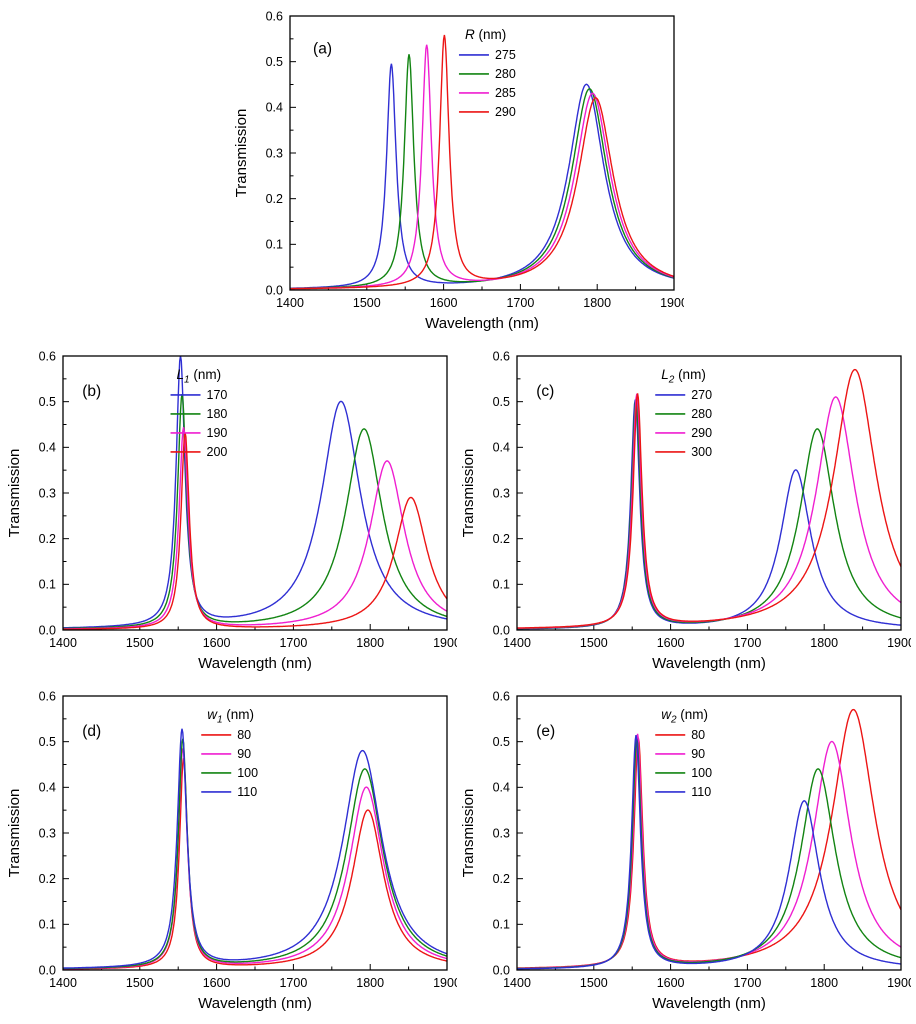 The width and height of the screenshot is (916, 1024). I want to click on legend-label-290: 290, so click(505, 112).